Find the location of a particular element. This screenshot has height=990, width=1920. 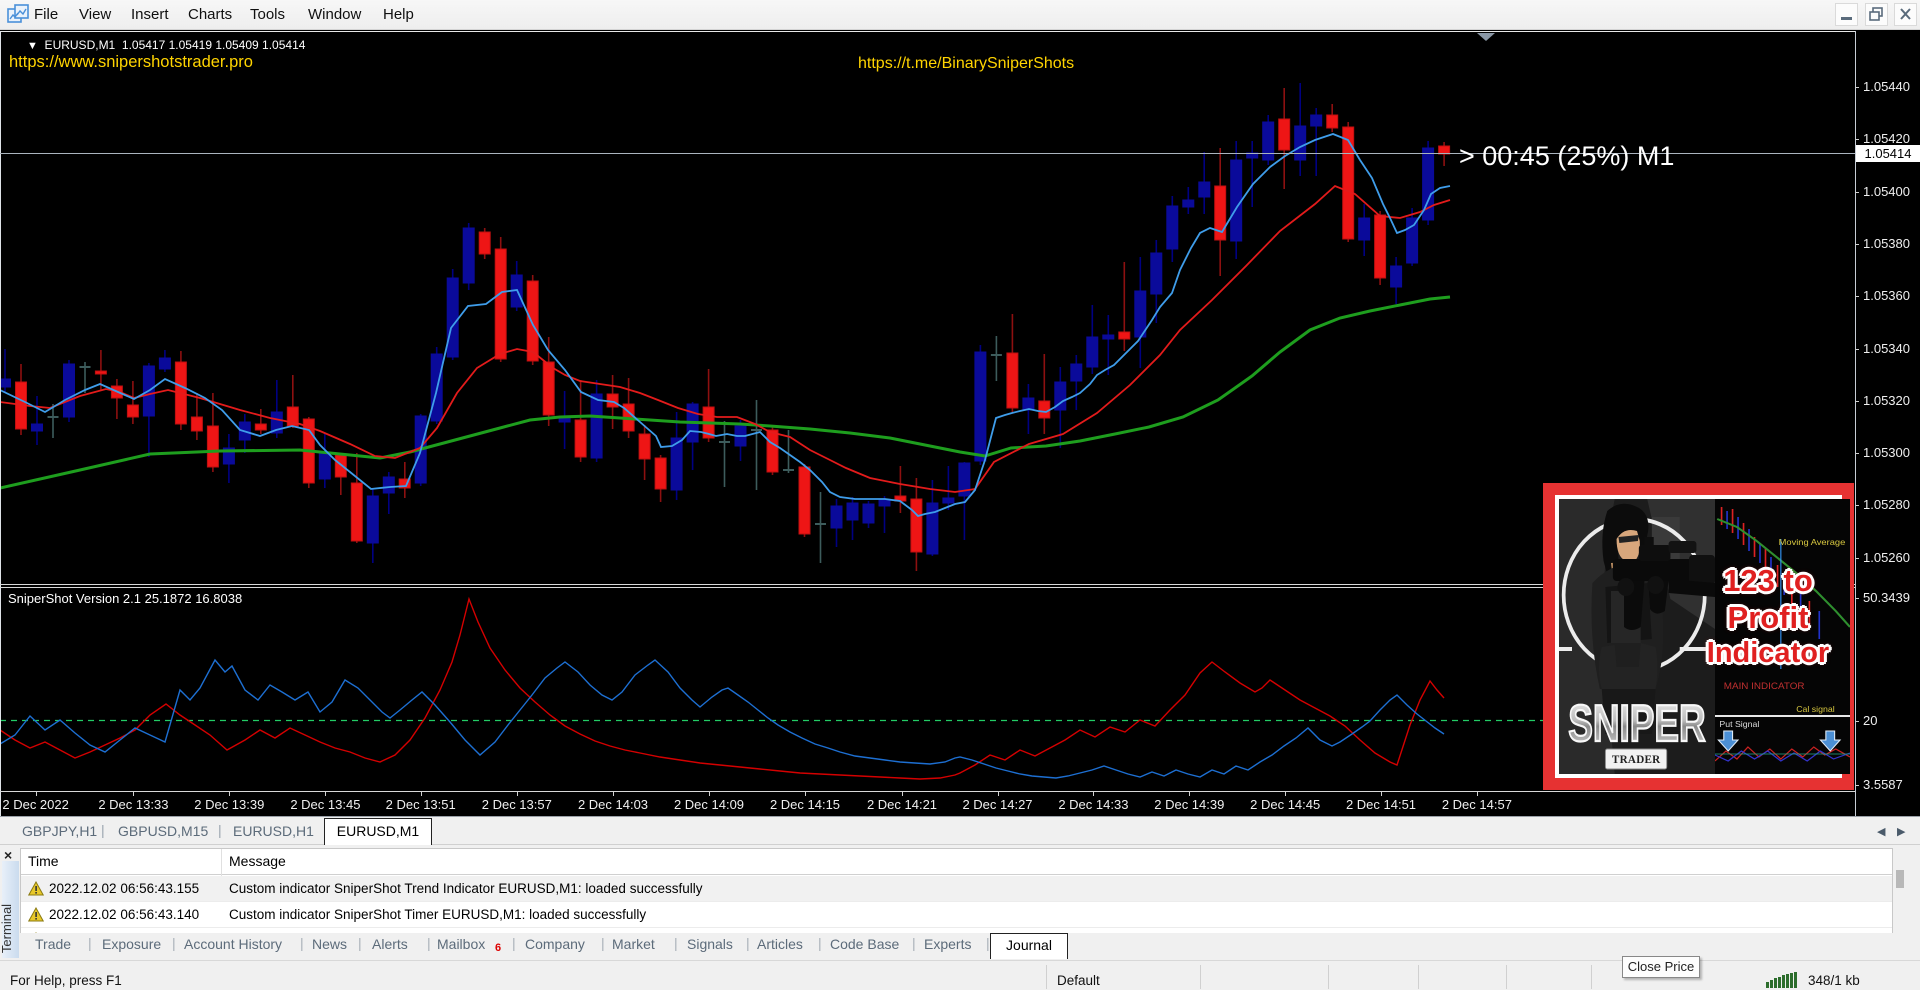

svg-text: SNIPER is located at coordinates (1636, 723).